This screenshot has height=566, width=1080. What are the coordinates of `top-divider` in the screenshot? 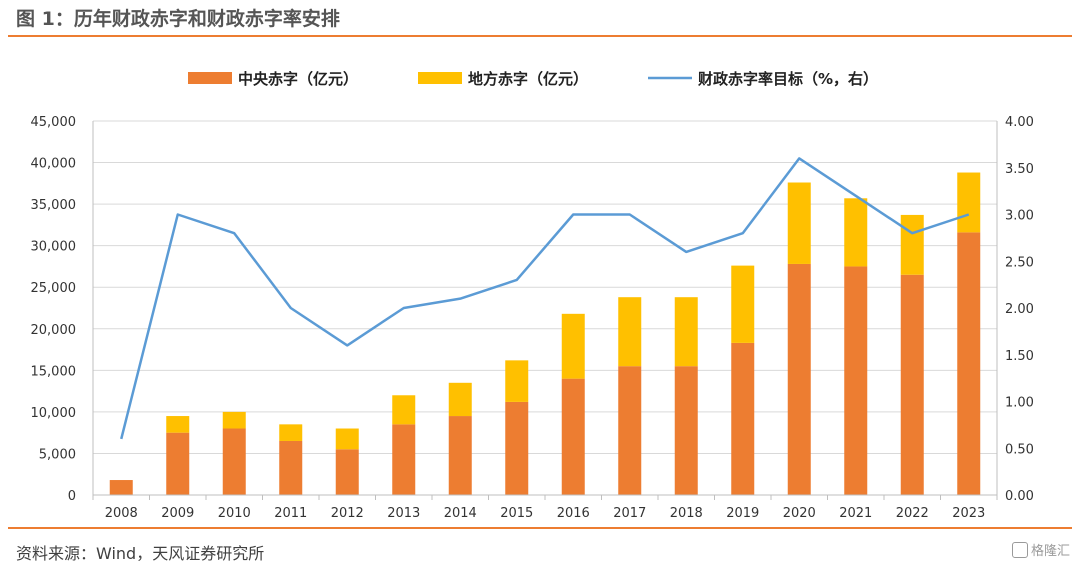 It's located at (540, 36).